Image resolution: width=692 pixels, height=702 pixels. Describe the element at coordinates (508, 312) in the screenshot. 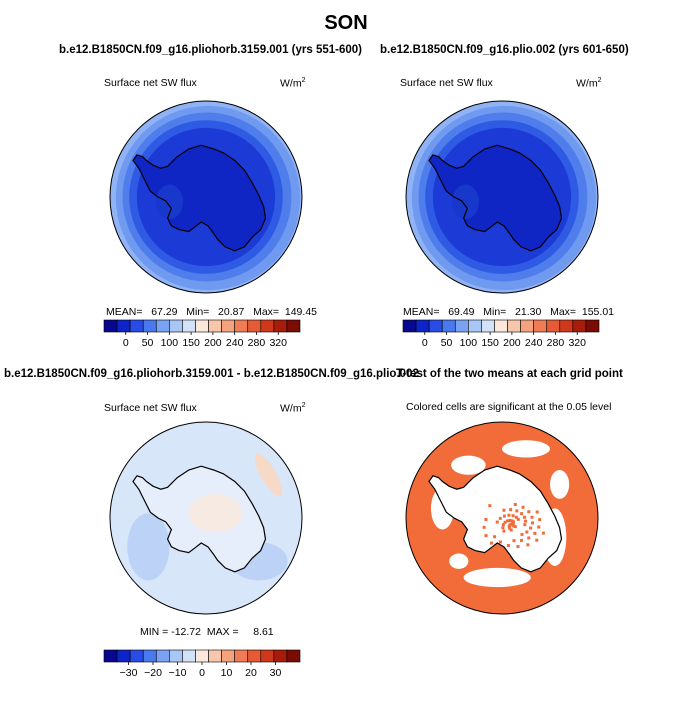

I see `panel-2-stats: MEAN= 69.49 Min= 21.30 Max= 155.01` at that location.